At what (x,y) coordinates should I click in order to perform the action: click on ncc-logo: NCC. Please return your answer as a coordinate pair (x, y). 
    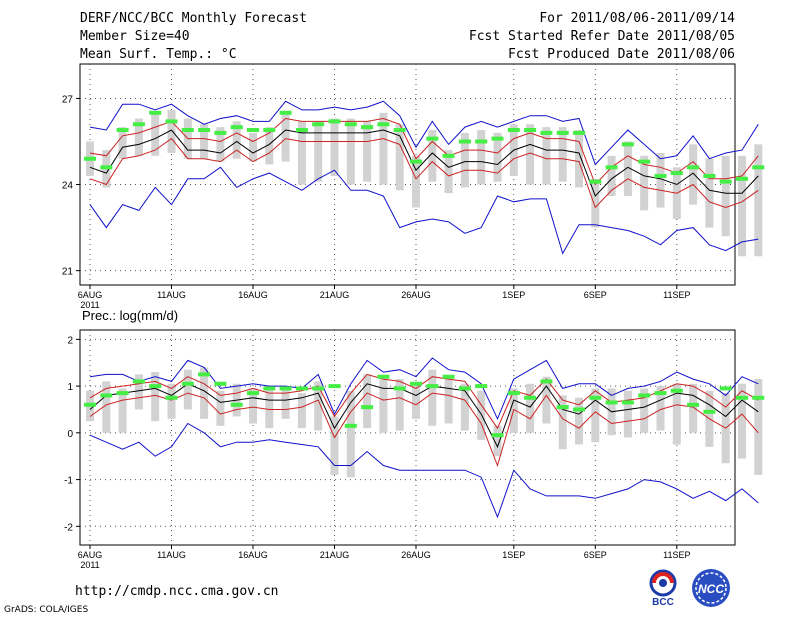
    Looking at the image, I should click on (711, 590).